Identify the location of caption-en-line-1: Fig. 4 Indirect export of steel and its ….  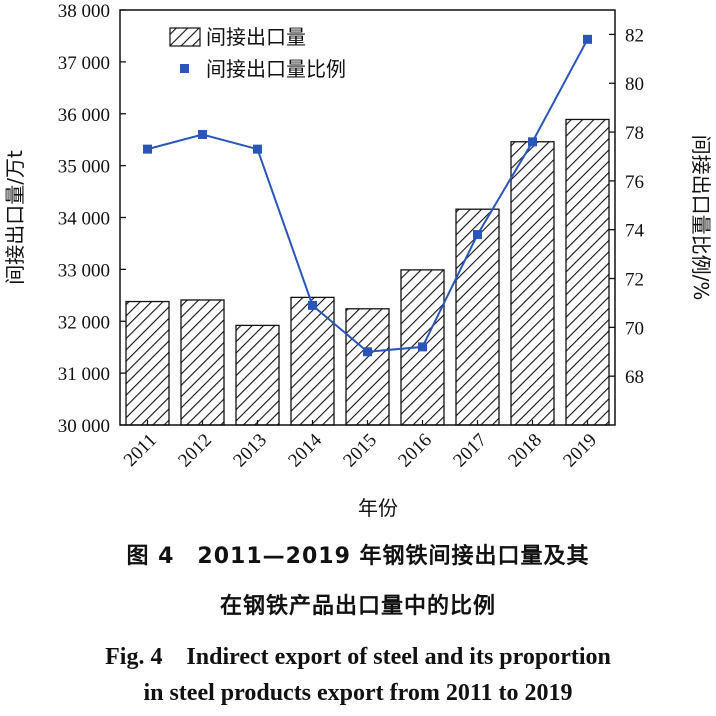
(358, 657).